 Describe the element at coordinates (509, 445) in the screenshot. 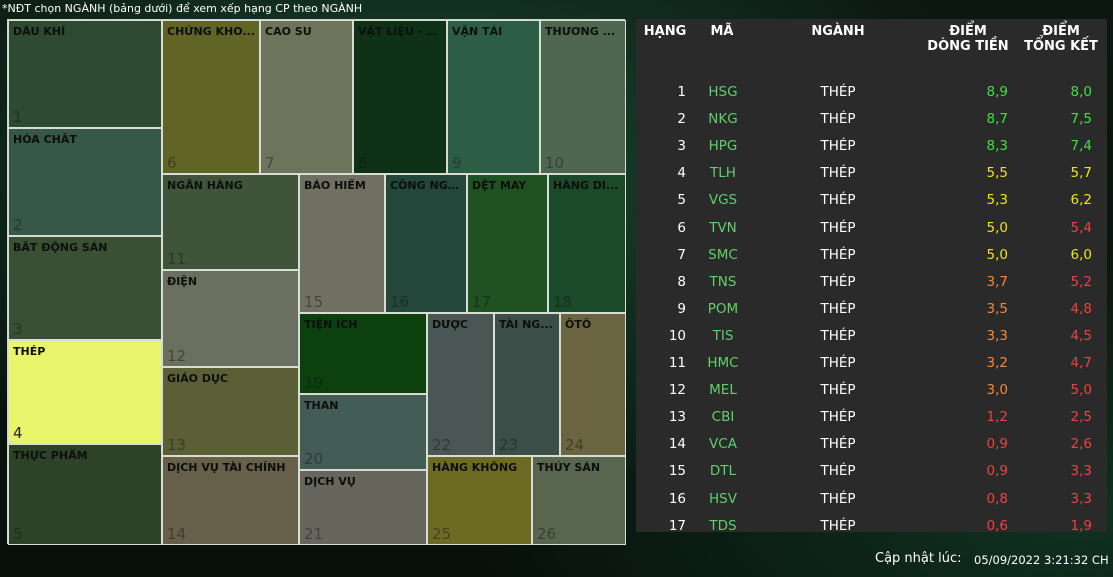

I see `sector-number: 23` at that location.